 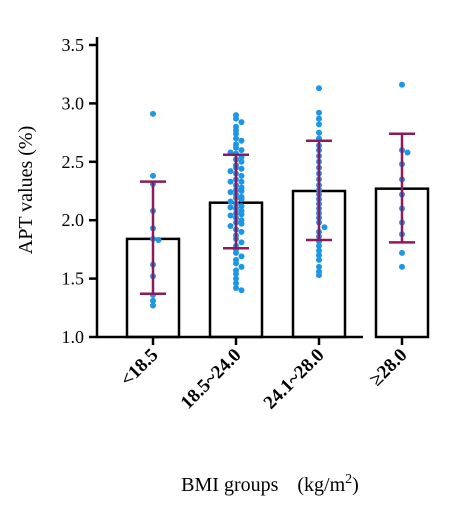 I want to click on x-axis-title-unit: (kg/m, so click(x=321, y=485).